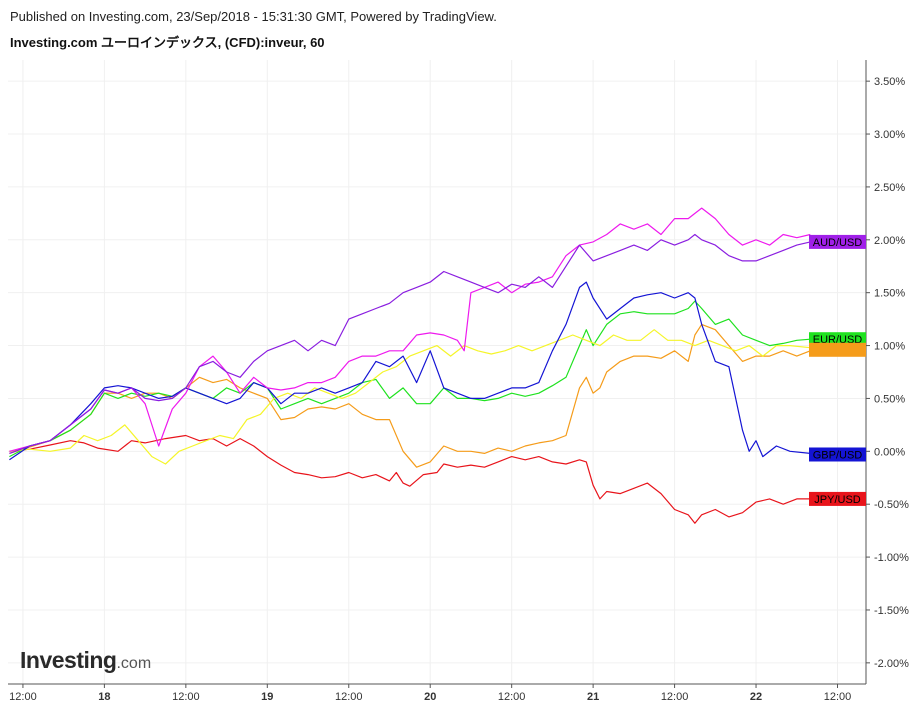  Describe the element at coordinates (891, 664) in the screenshot. I see `y-tick-label: -2.00%` at that location.